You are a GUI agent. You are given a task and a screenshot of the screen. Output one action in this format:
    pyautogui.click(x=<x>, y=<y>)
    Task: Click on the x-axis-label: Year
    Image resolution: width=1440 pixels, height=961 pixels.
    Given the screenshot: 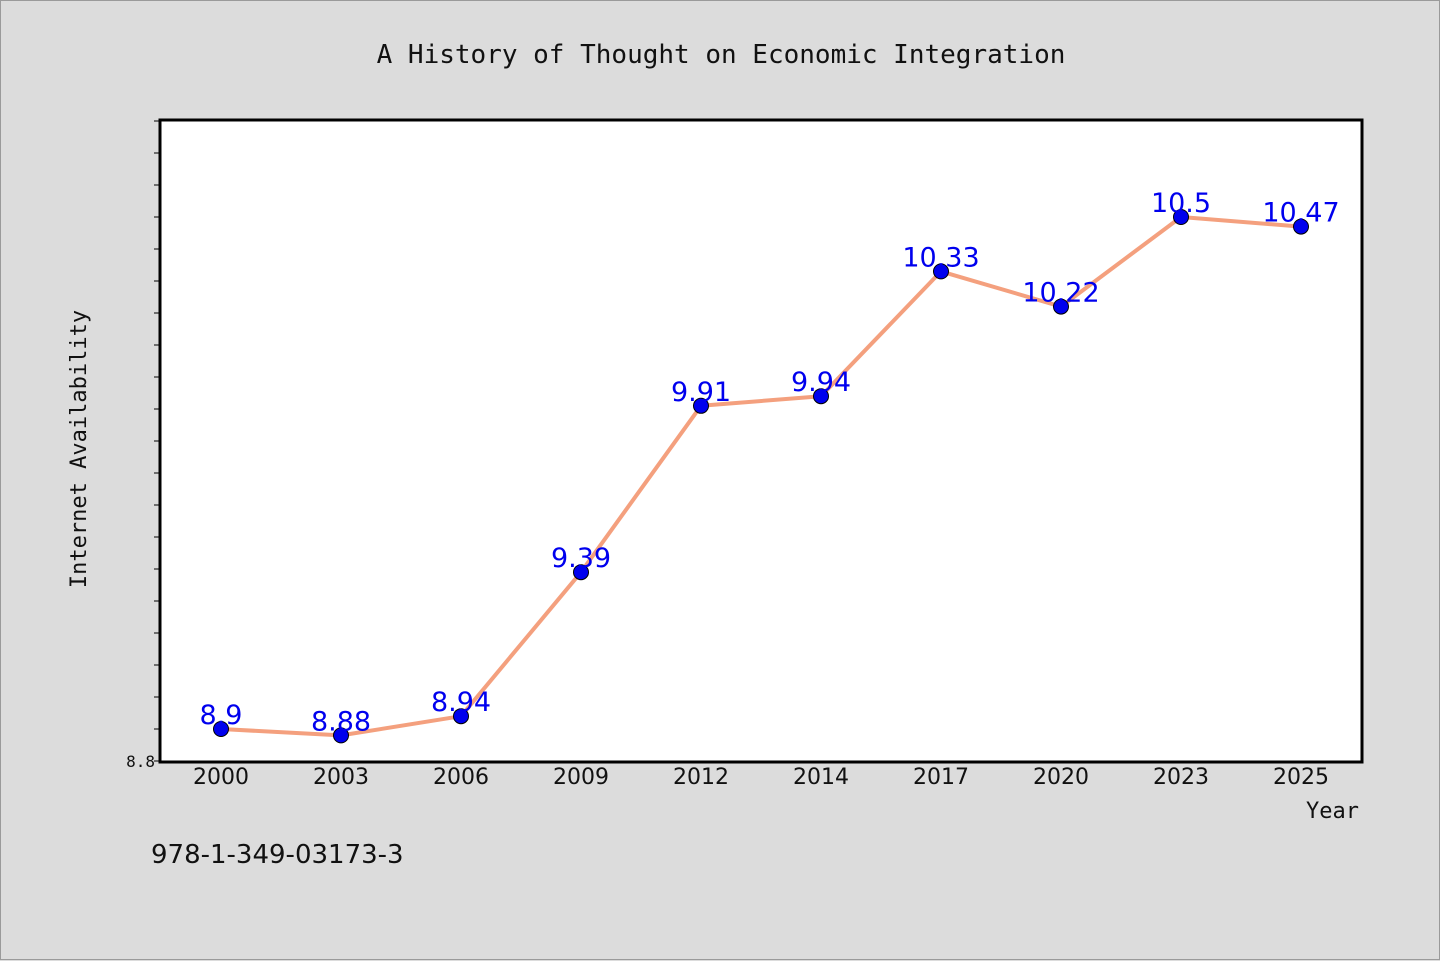 What is the action you would take?
    pyautogui.click(x=1332, y=811)
    